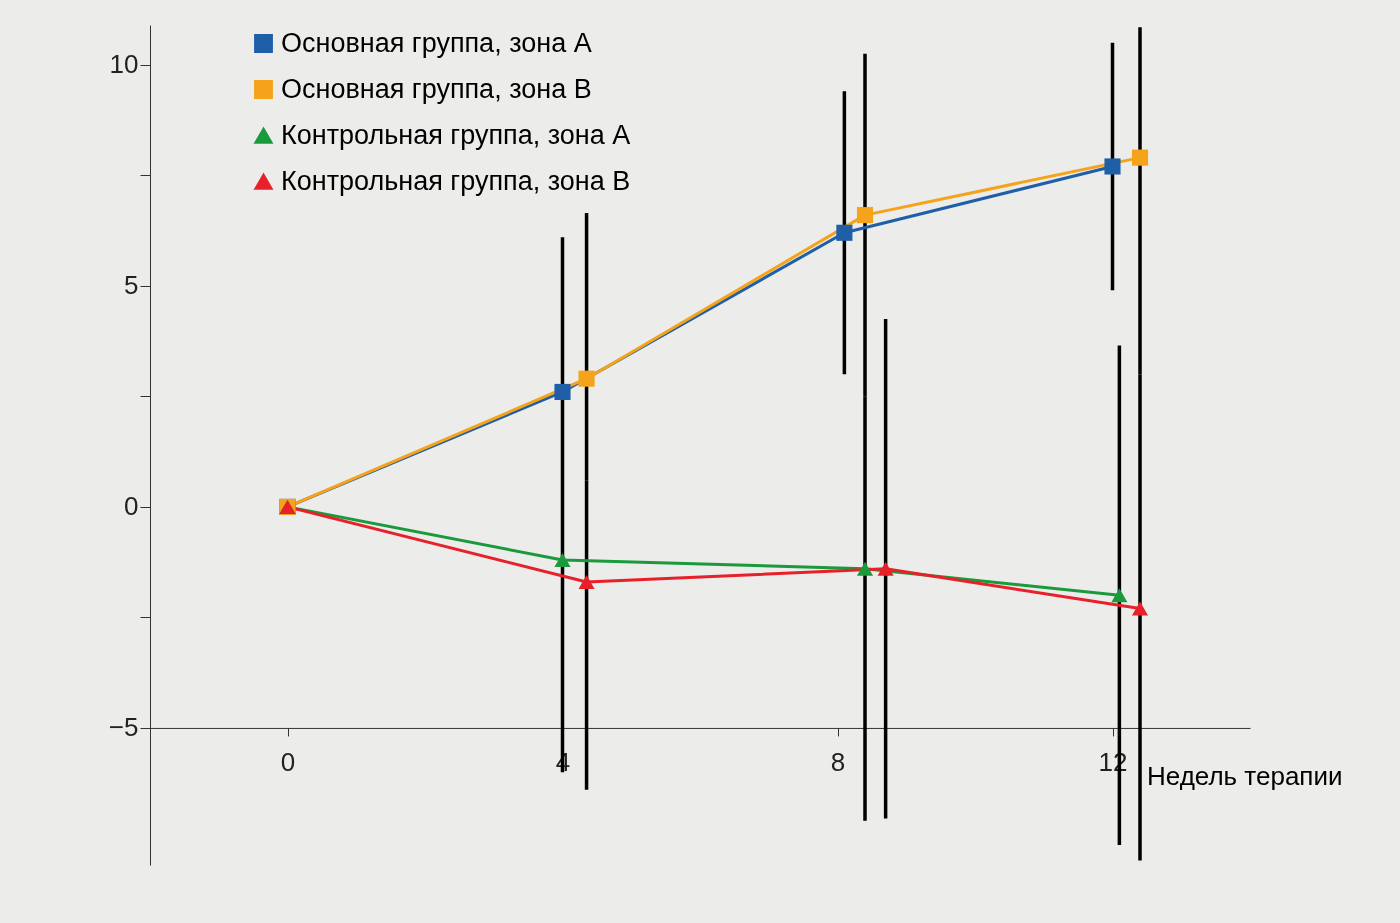 This screenshot has width=1400, height=923. I want to click on legend-label: Контрольная группа, зона В, so click(456, 180).